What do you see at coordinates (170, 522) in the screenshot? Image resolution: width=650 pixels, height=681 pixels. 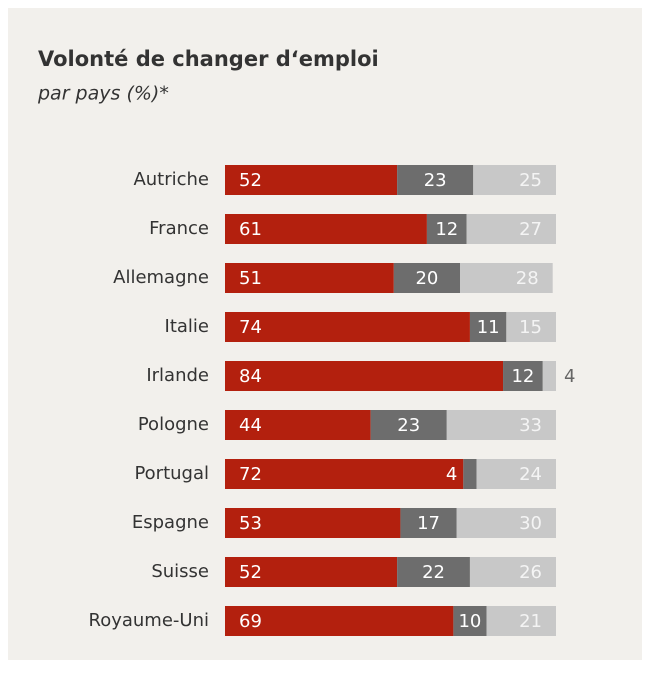 I see `category-label: Espagne` at bounding box center [170, 522].